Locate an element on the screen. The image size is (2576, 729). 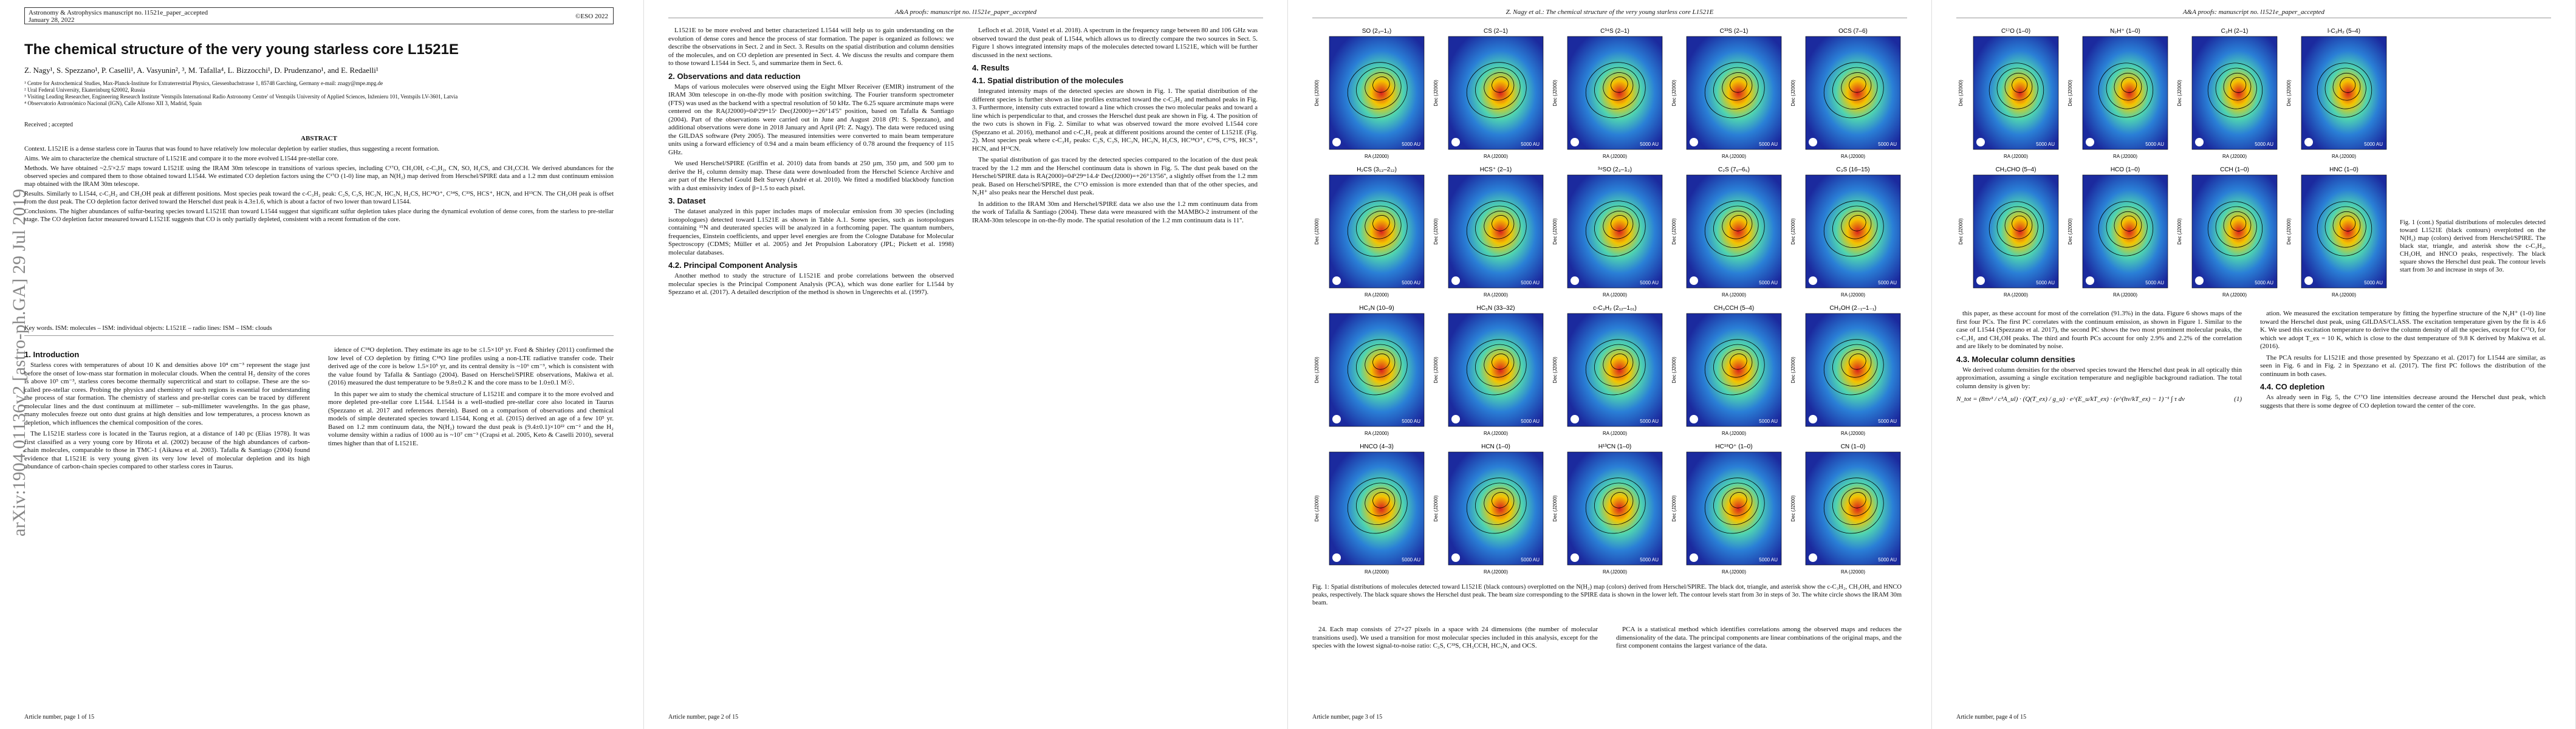
panel-wrap: N₂H⁺ (1–0) 5000 AU RA (J2000) Dec (J2000) is located at coordinates (2118, 95).